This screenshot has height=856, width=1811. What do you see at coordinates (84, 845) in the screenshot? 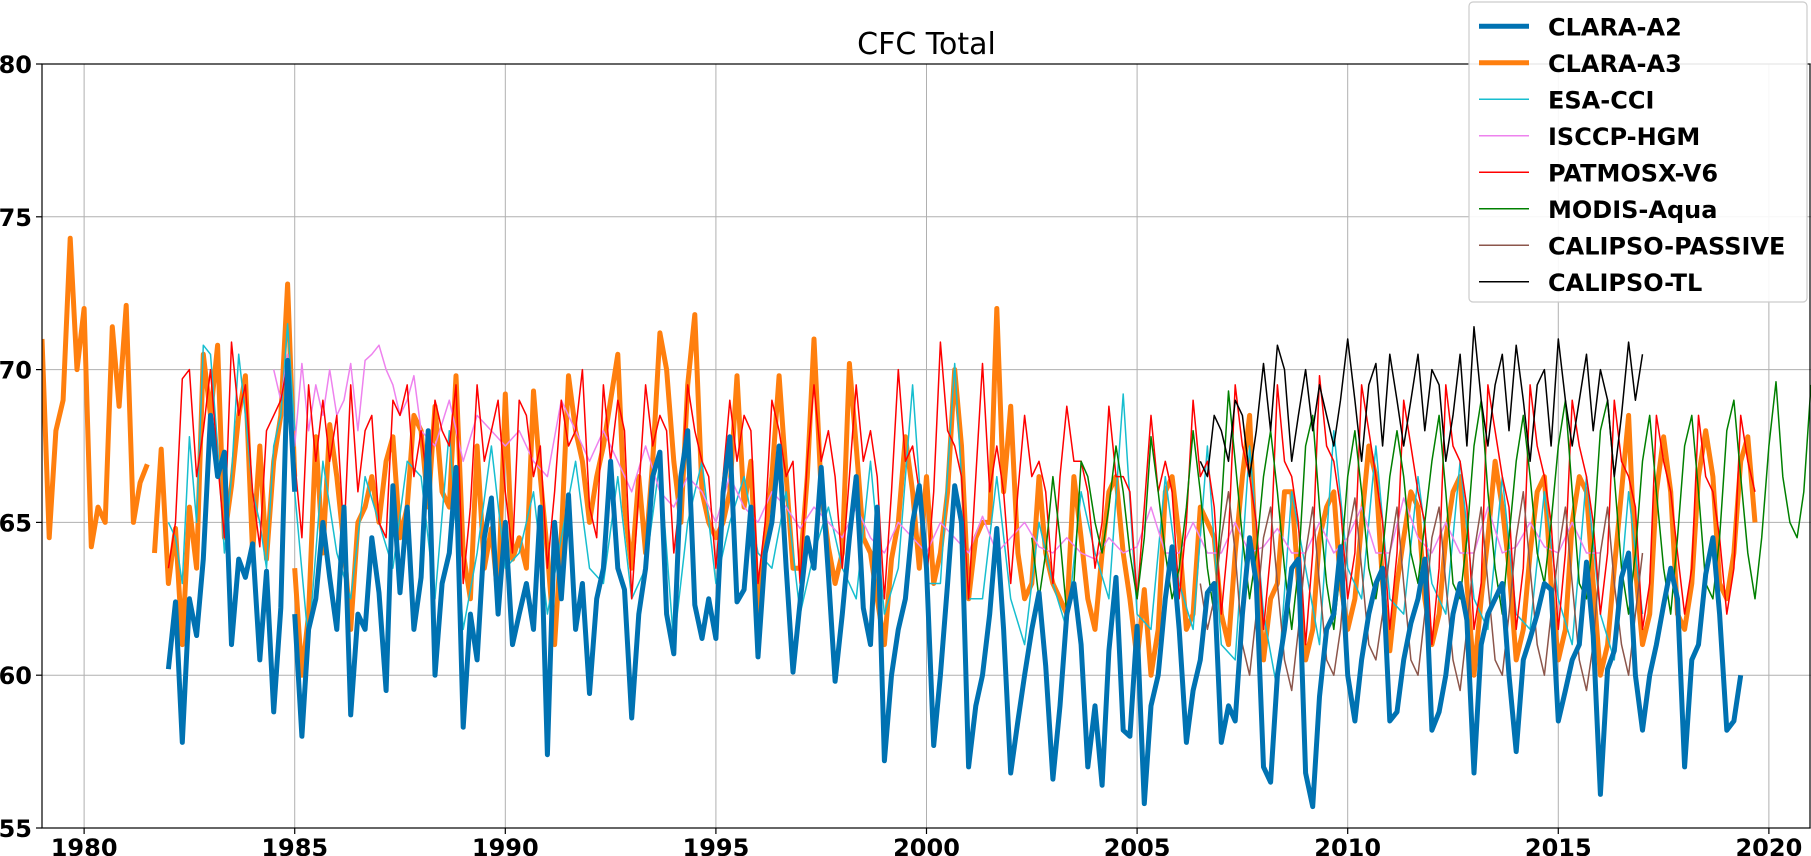
I see `x-tick-label: 1980` at bounding box center [84, 845].